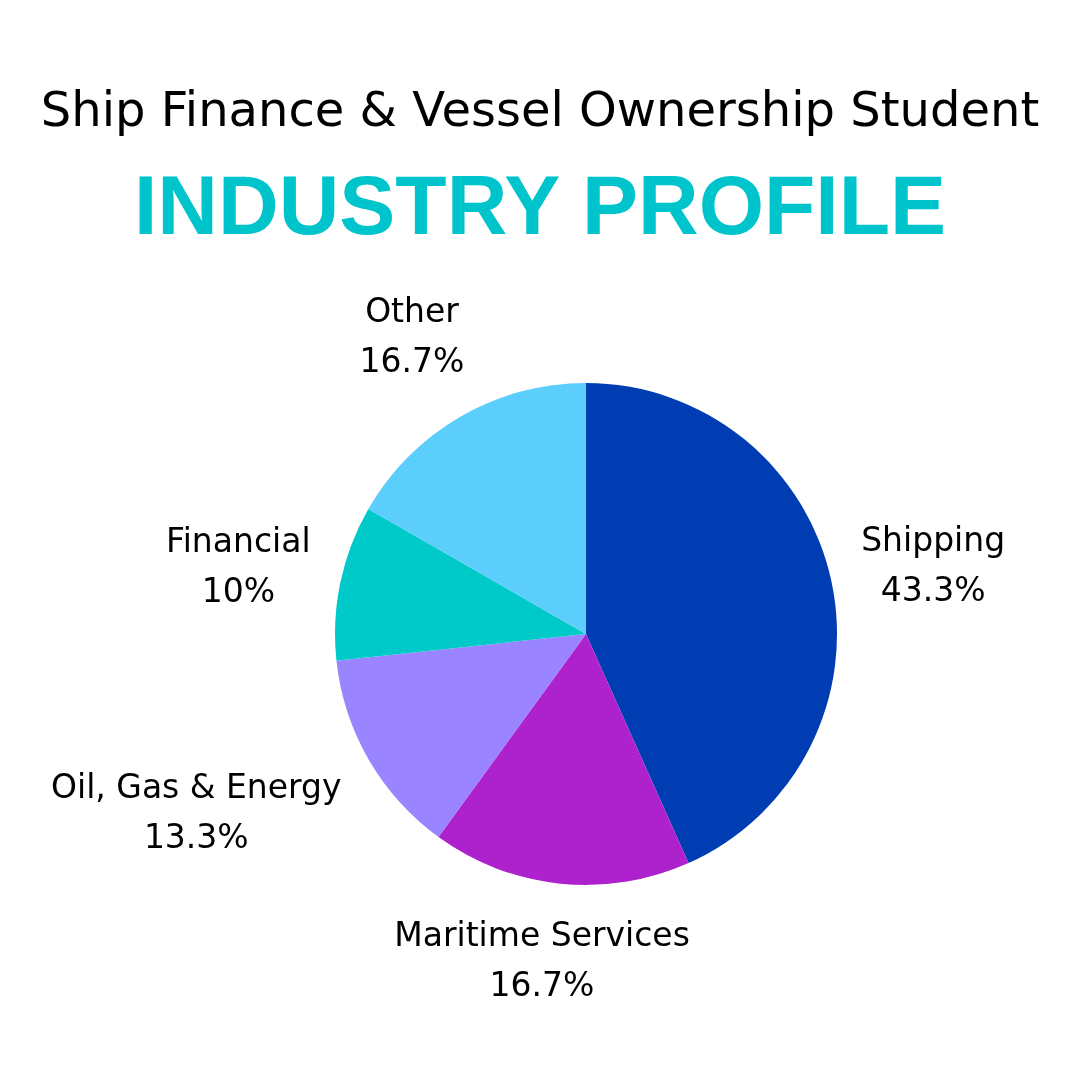 The image size is (1080, 1080). What do you see at coordinates (540, 205) in the screenshot?
I see `chart-subtitle: INDUSTRY PROFILE` at bounding box center [540, 205].